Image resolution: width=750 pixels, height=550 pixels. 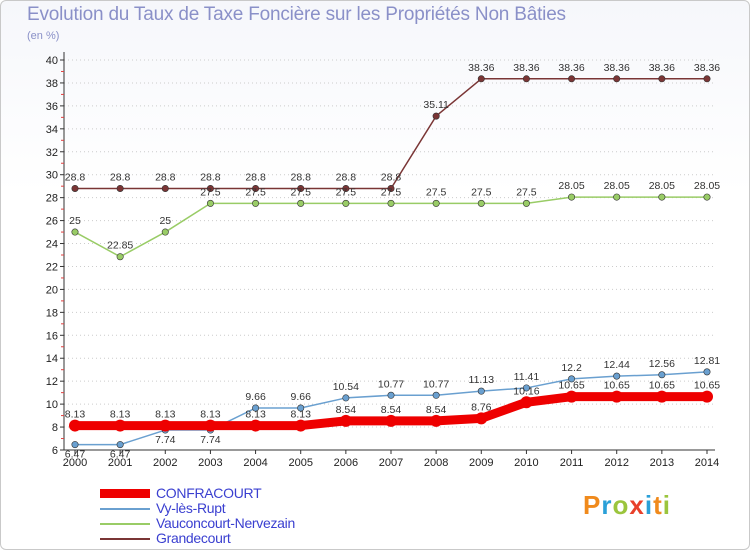 What do you see at coordinates (225, 523) in the screenshot?
I see `legend-label: Vauconcourt-Nervezain` at bounding box center [225, 523].